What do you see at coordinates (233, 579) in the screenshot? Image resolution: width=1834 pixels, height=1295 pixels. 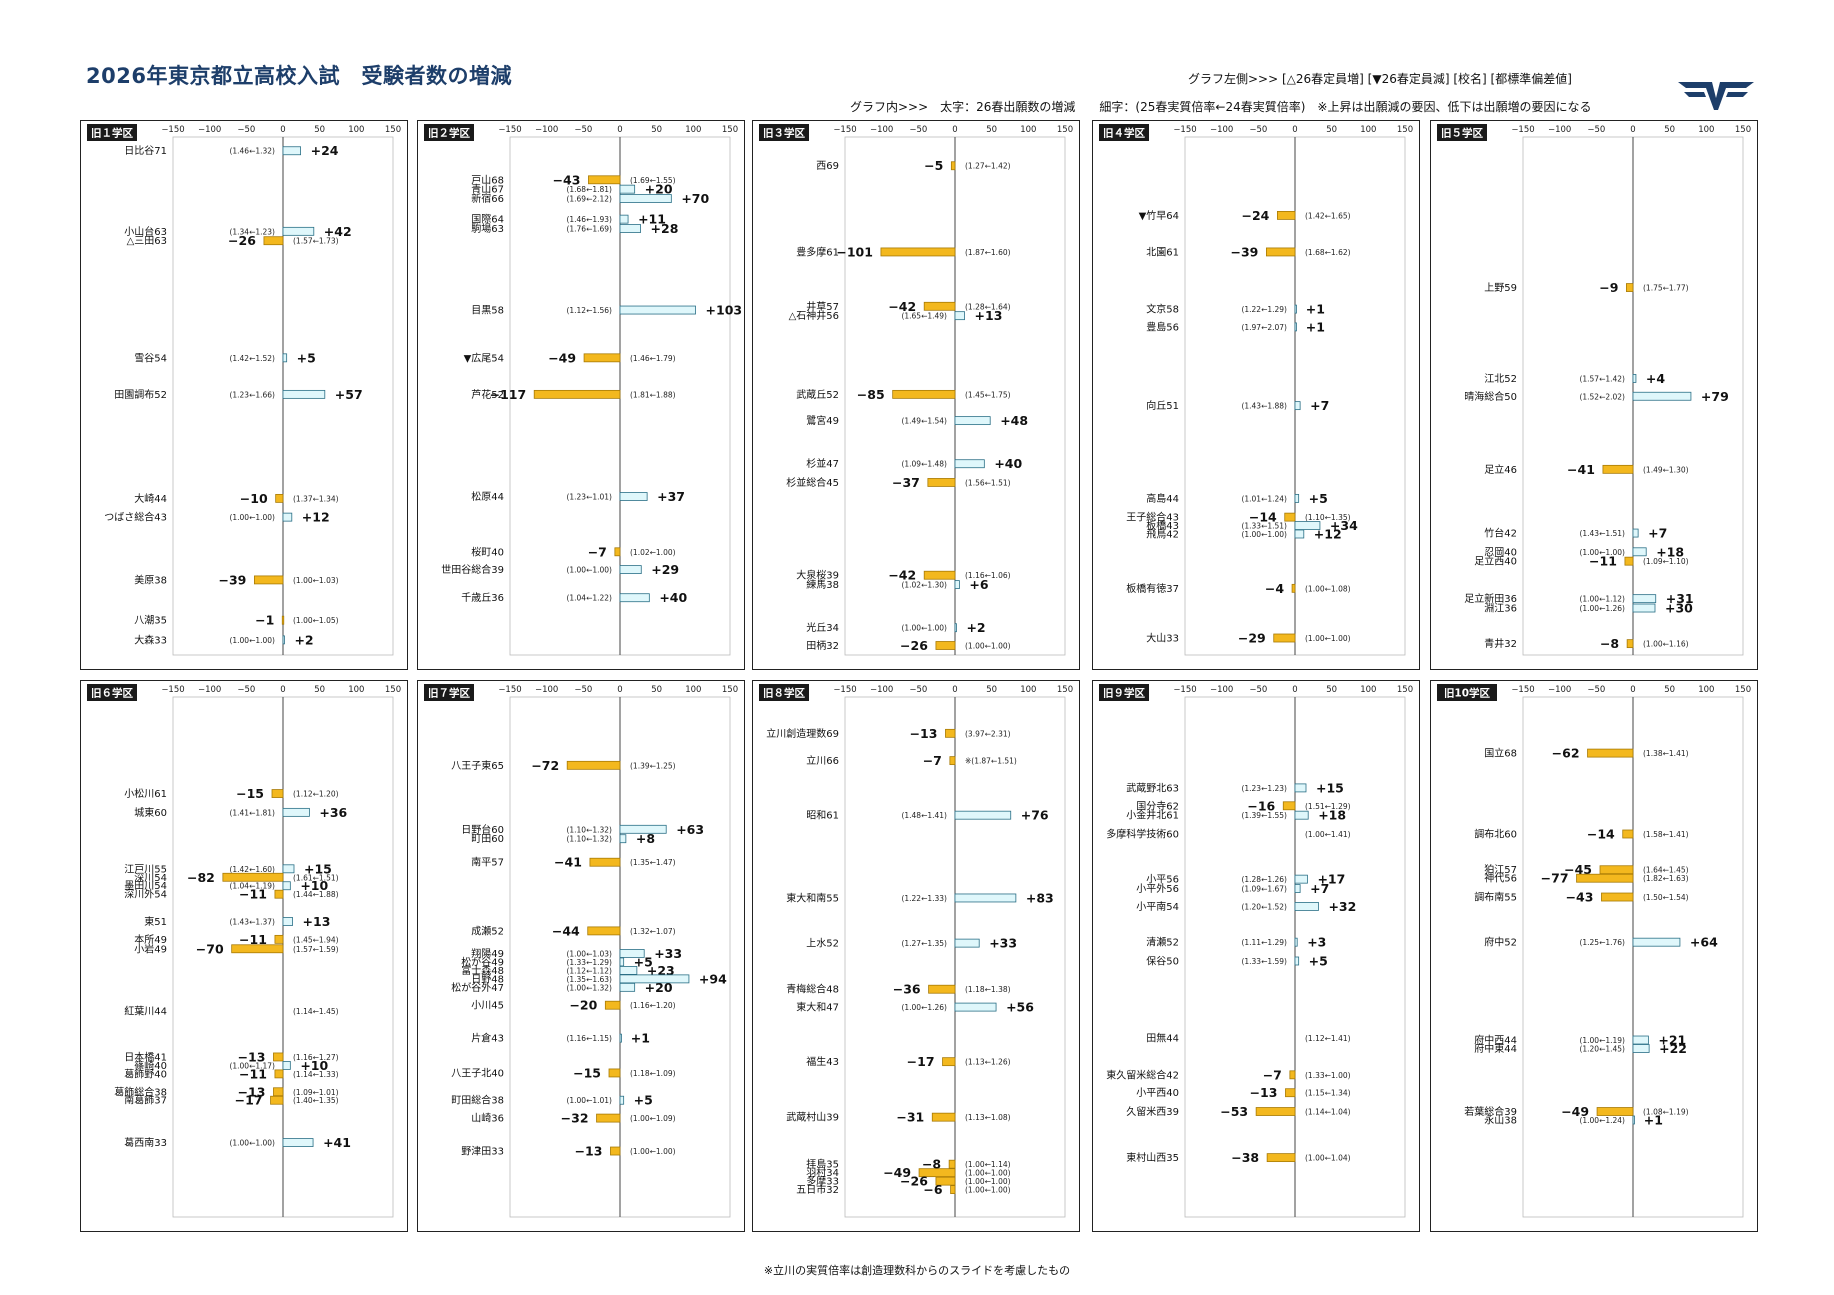 I see `change-label: −39` at bounding box center [233, 579].